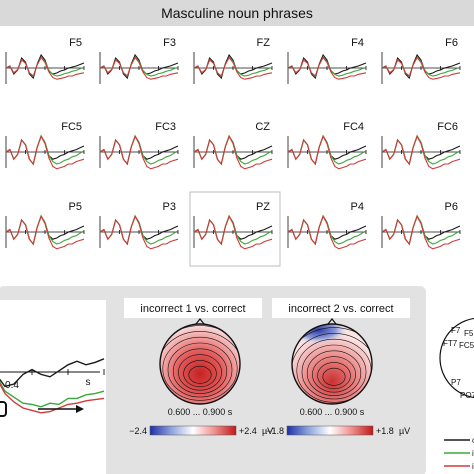 Image resolution: width=474 pixels, height=474 pixels. What do you see at coordinates (264, 43) in the screenshot?
I see `electrode-label: FZ` at bounding box center [264, 43].